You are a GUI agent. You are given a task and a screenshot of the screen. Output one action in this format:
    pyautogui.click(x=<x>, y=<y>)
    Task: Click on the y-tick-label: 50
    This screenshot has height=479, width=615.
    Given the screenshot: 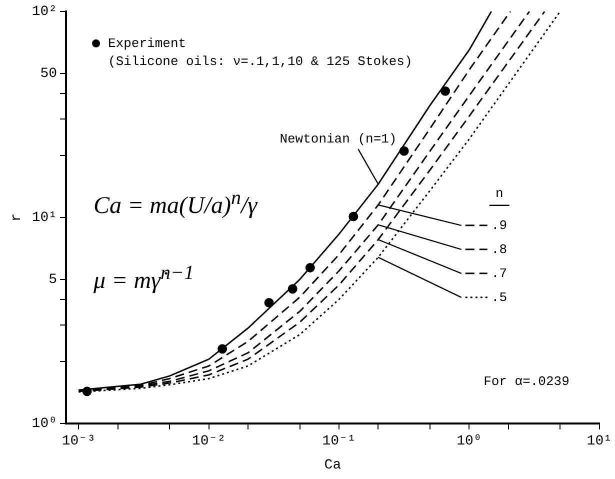 What is the action you would take?
    pyautogui.click(x=49, y=74)
    